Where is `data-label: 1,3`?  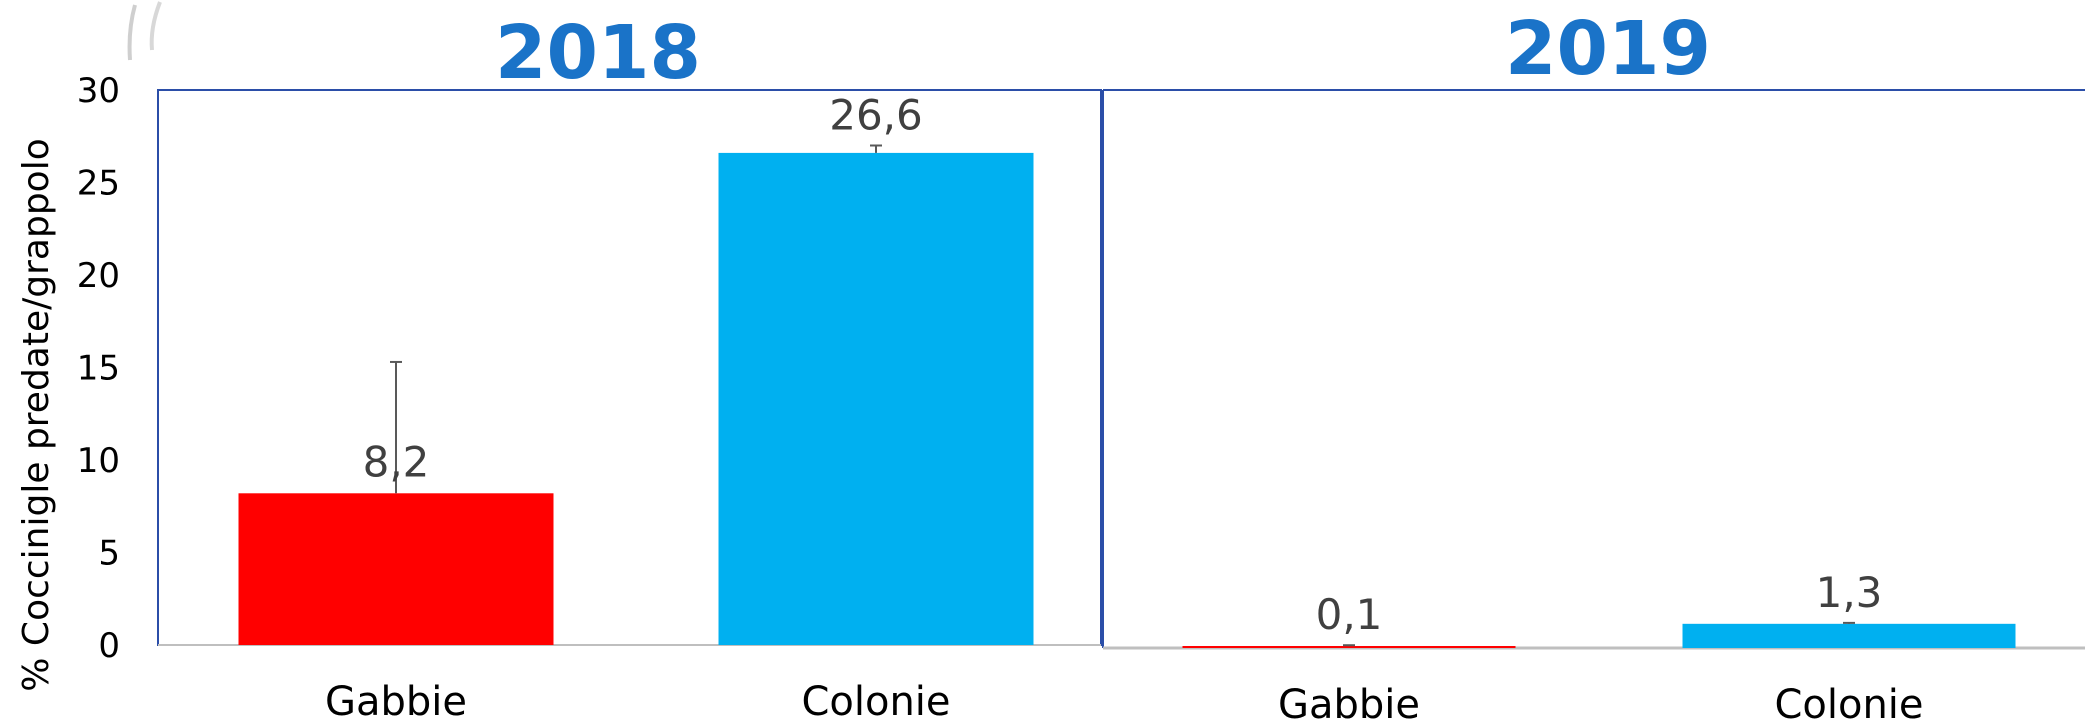
data-label: 1,3 is located at coordinates (1849, 592).